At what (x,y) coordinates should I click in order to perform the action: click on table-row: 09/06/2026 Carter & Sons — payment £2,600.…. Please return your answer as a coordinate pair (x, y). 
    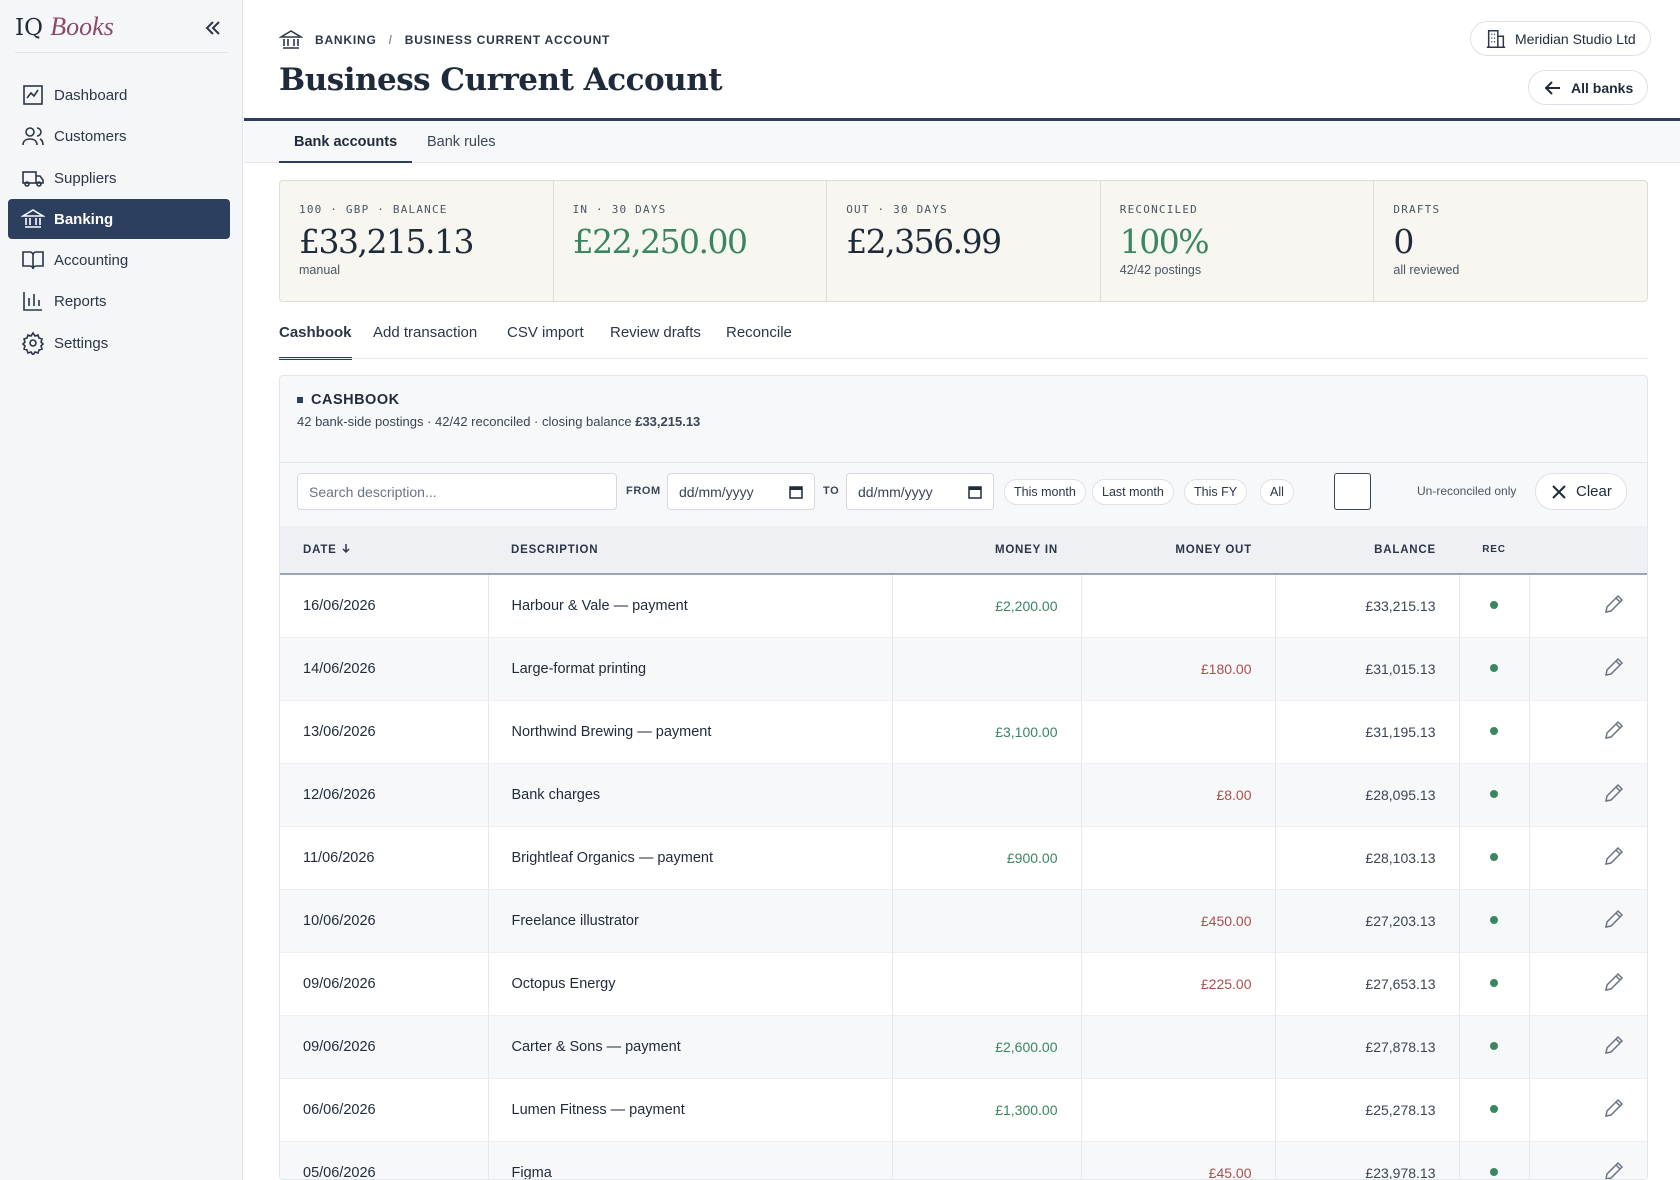
    Looking at the image, I should click on (963, 1047).